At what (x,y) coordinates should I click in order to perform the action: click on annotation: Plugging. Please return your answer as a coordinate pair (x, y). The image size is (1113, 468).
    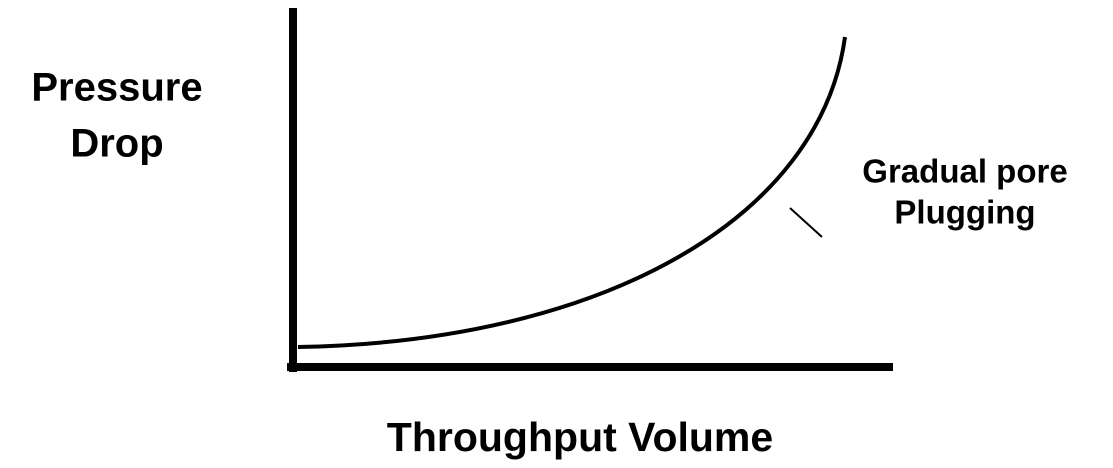
    Looking at the image, I should click on (964, 212).